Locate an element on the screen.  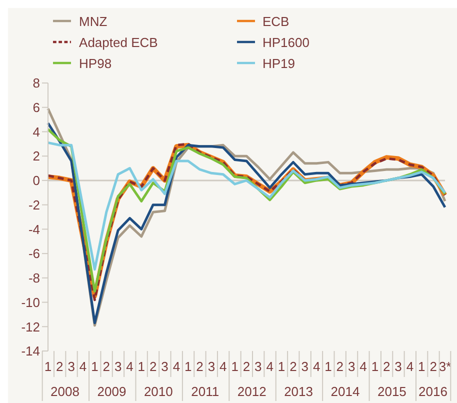
text: 2016 is located at coordinates (433, 391).